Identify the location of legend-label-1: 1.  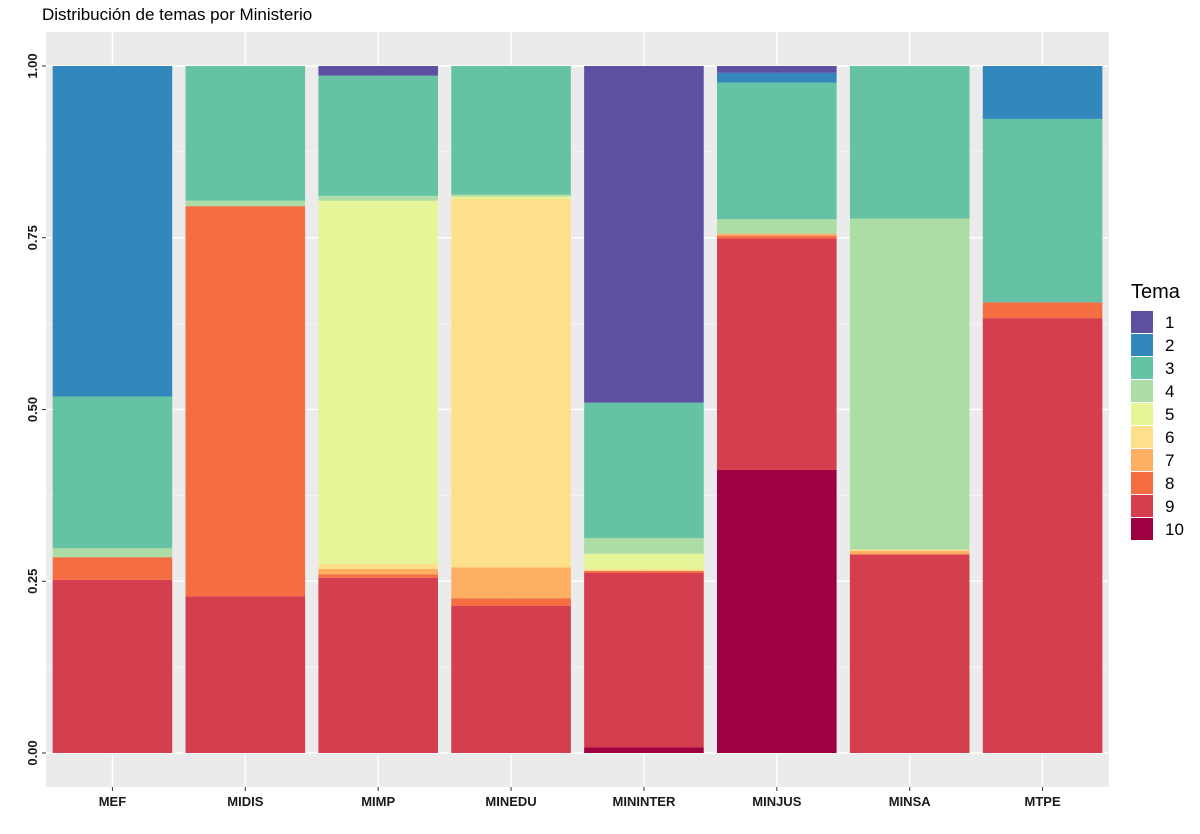
(1169, 322).